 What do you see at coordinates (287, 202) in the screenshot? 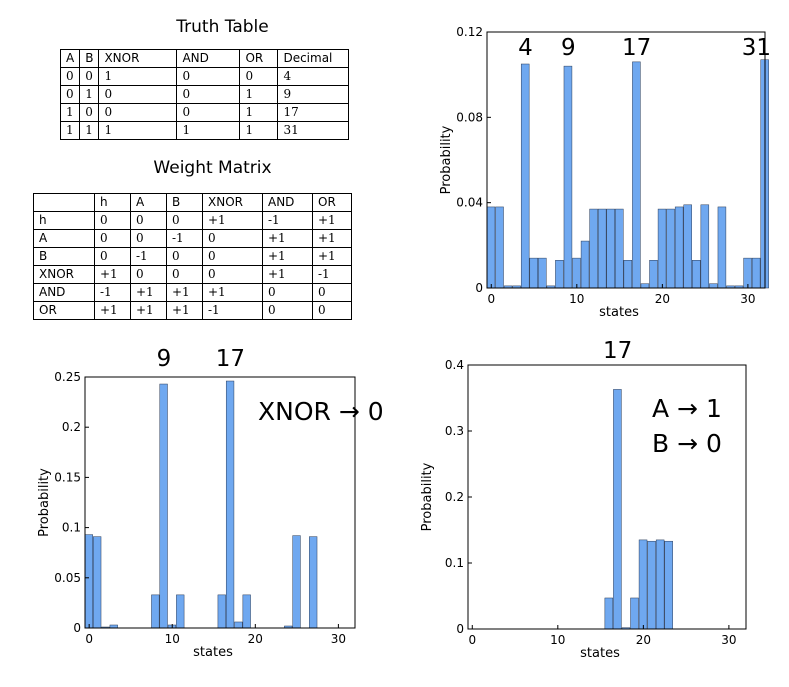
I see `table-header-cell: AND` at bounding box center [287, 202].